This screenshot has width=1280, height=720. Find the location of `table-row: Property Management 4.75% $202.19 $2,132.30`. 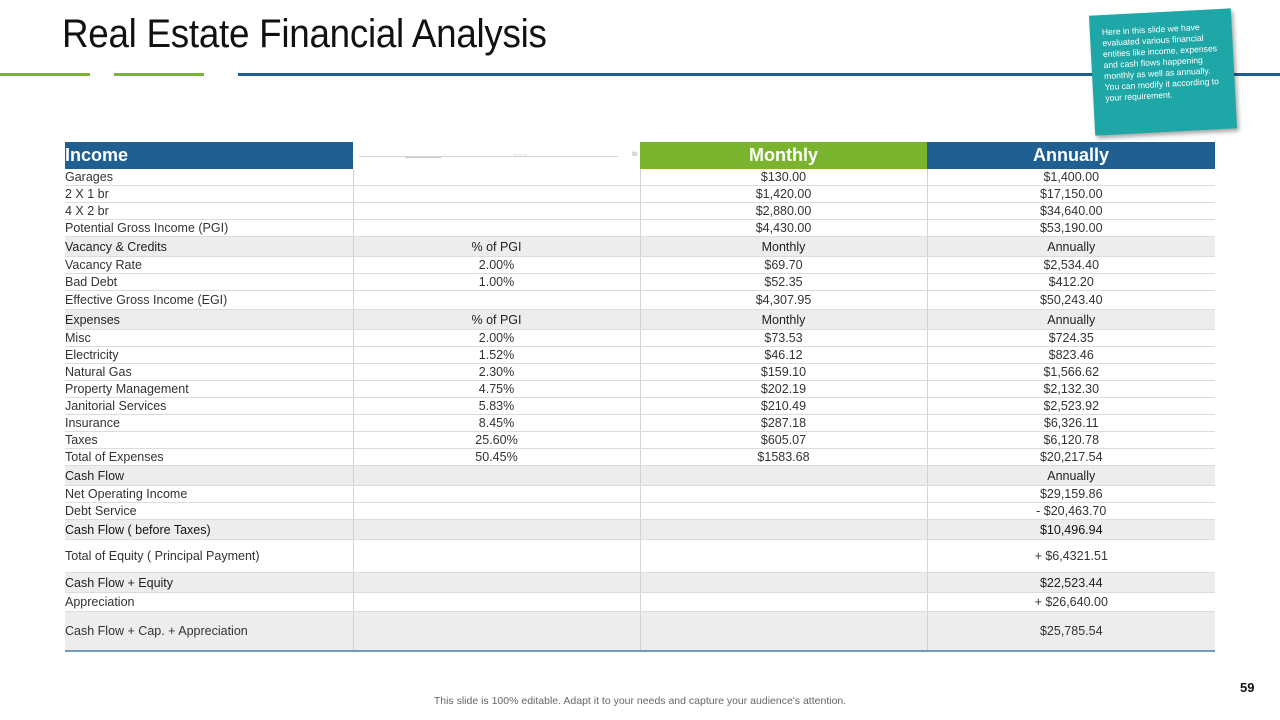

table-row: Property Management 4.75% $202.19 $2,132.30 is located at coordinates (640, 389).